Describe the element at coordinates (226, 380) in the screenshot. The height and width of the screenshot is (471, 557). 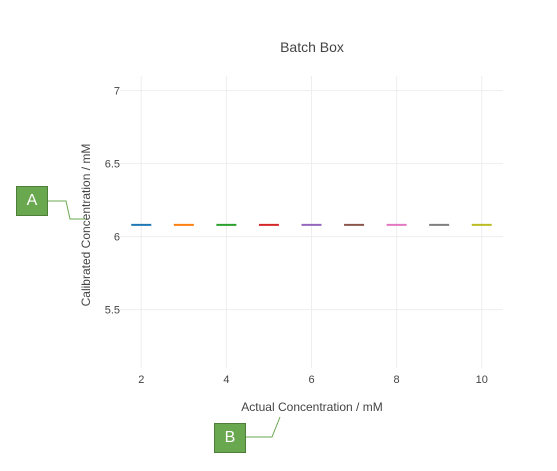
I see `x-tick-label: 4` at that location.